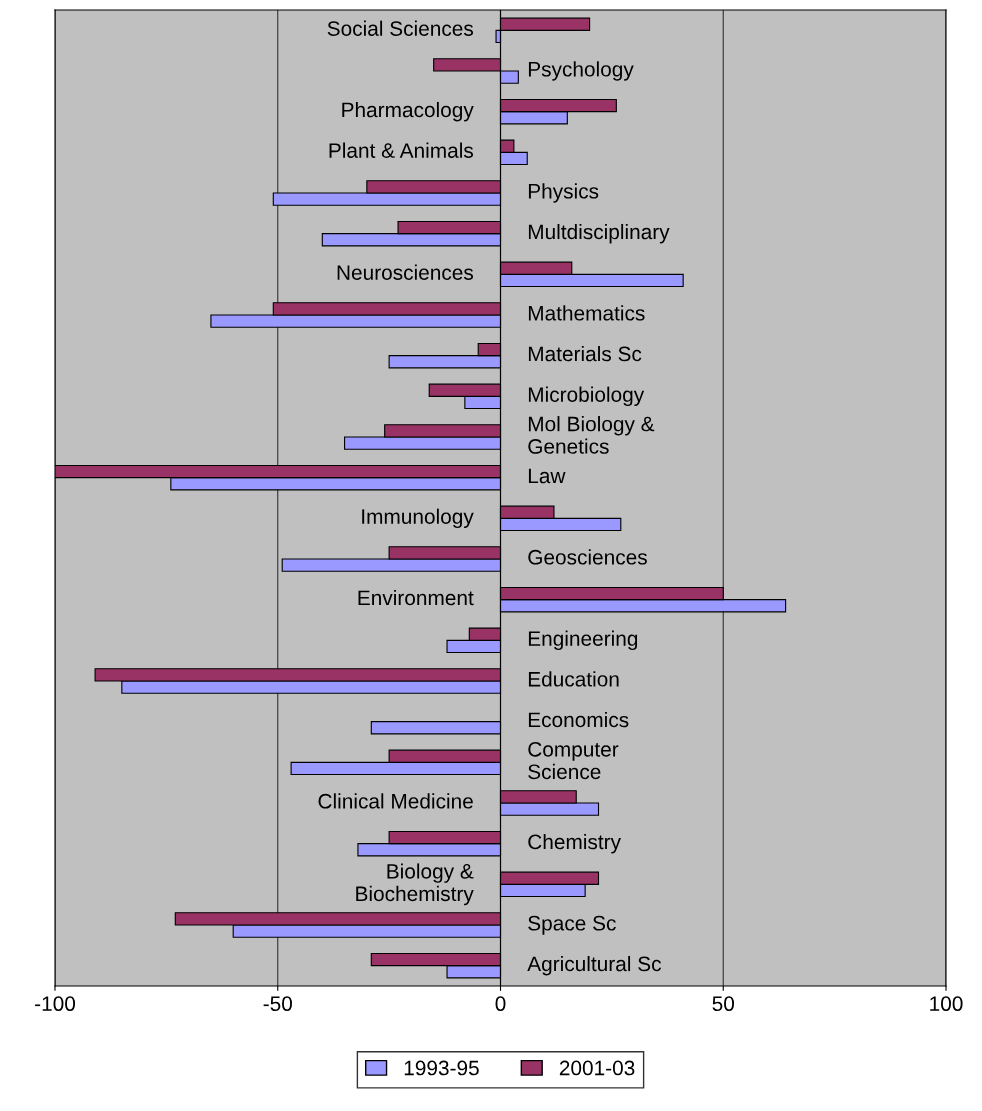 The image size is (982, 1111). What do you see at coordinates (586, 313) in the screenshot?
I see `y-tick-label: Mathematics` at bounding box center [586, 313].